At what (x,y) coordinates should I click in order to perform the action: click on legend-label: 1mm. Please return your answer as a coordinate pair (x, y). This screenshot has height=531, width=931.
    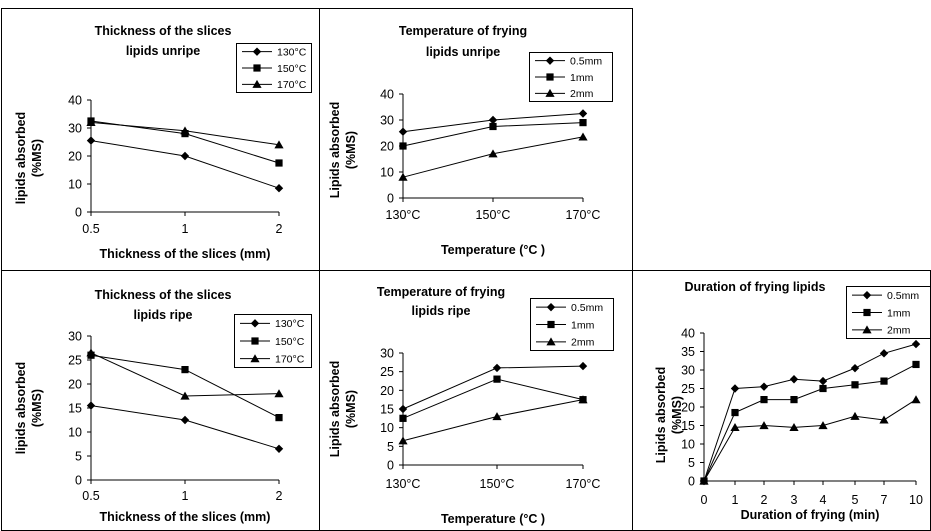
    Looking at the image, I should click on (583, 325).